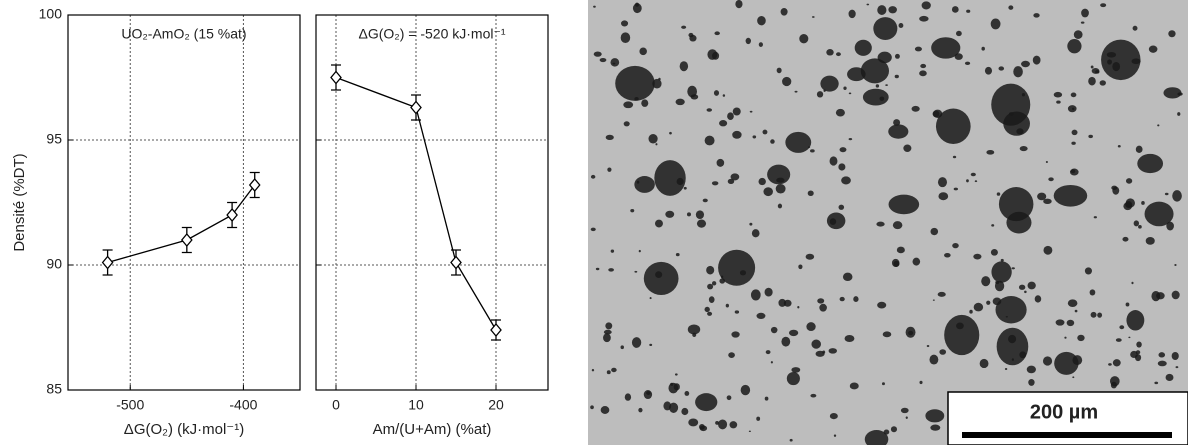 The image size is (1188, 445). What do you see at coordinates (54, 389) in the screenshot?
I see `y-tick-label: 85` at bounding box center [54, 389].